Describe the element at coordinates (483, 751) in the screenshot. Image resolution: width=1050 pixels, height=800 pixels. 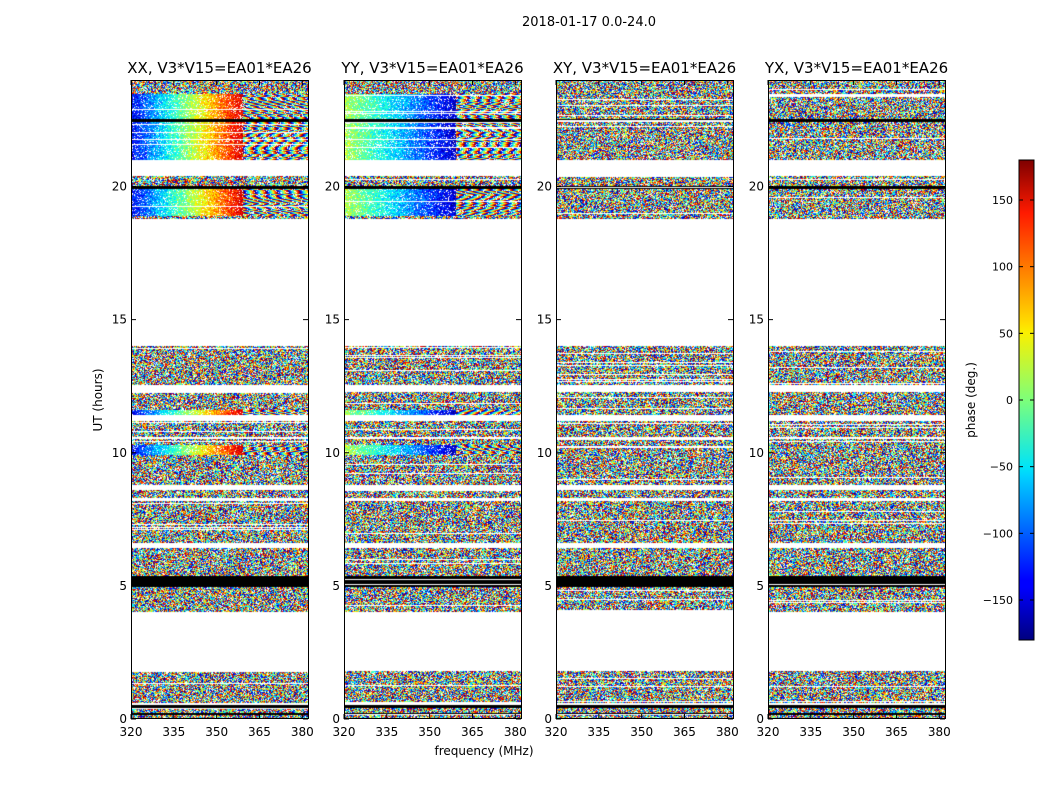
I see `x-axis-label: frequency (MHz)` at that location.